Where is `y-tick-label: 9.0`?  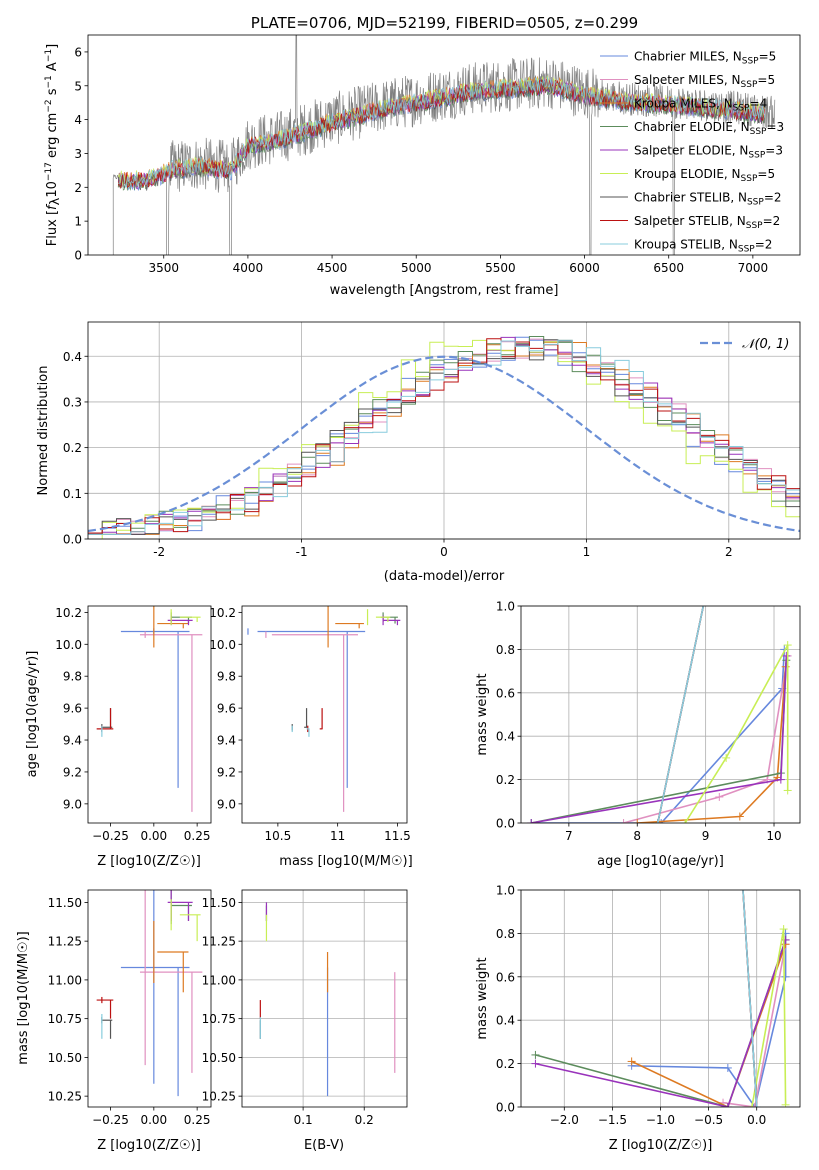
y-tick-label: 9.0 is located at coordinates (226, 804).